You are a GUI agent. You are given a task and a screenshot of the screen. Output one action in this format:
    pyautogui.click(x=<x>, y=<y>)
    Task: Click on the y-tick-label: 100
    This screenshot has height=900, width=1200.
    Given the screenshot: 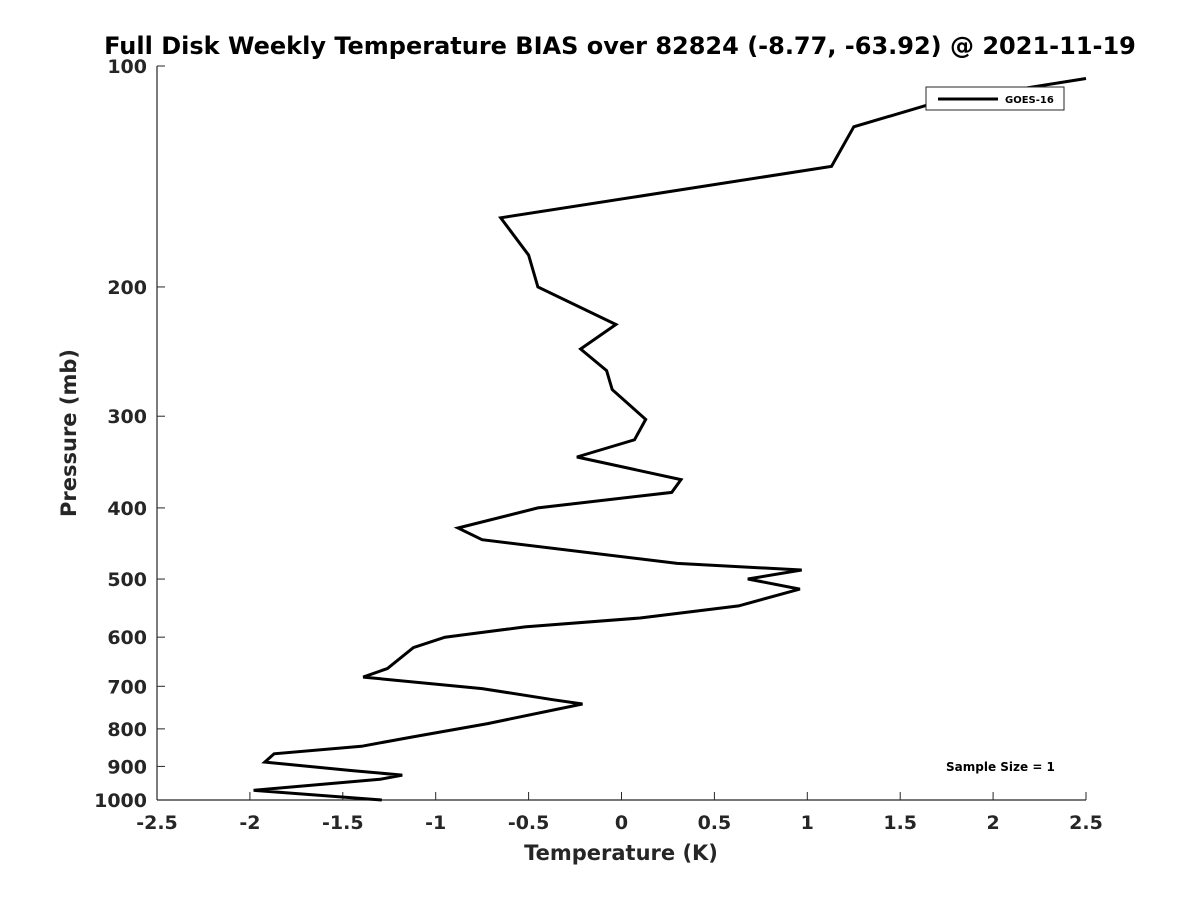 What is the action you would take?
    pyautogui.click(x=127, y=67)
    